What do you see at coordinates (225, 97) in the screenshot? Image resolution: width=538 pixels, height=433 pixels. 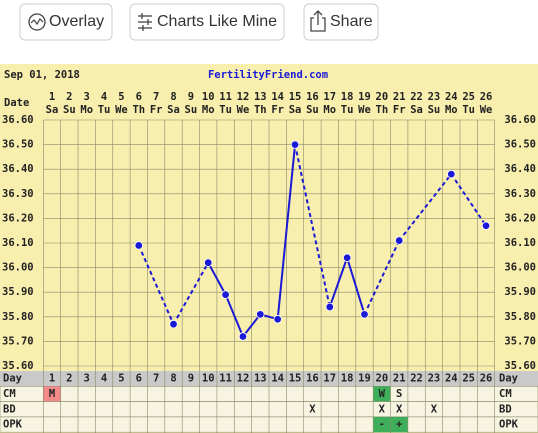 I see `day-number: 11` at bounding box center [225, 97].